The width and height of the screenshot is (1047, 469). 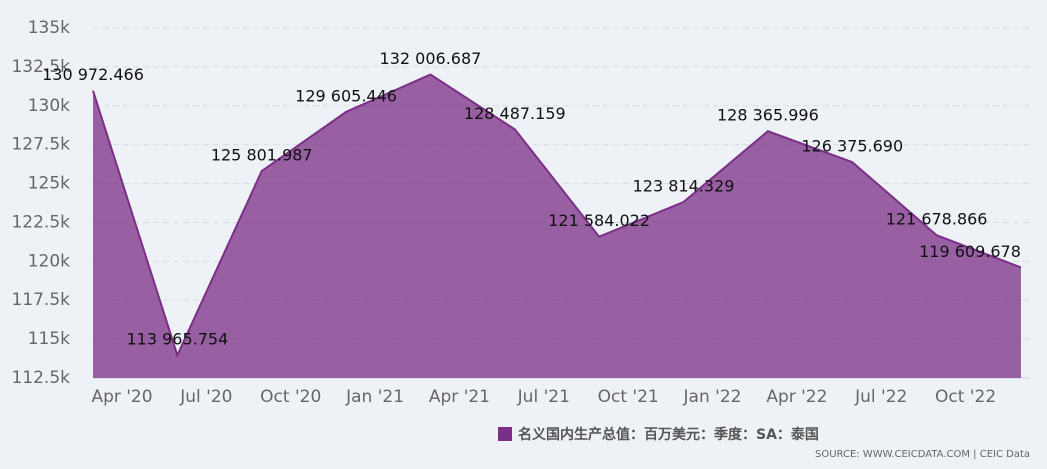 I want to click on y-tick-label: 132.5k, so click(x=40, y=67).